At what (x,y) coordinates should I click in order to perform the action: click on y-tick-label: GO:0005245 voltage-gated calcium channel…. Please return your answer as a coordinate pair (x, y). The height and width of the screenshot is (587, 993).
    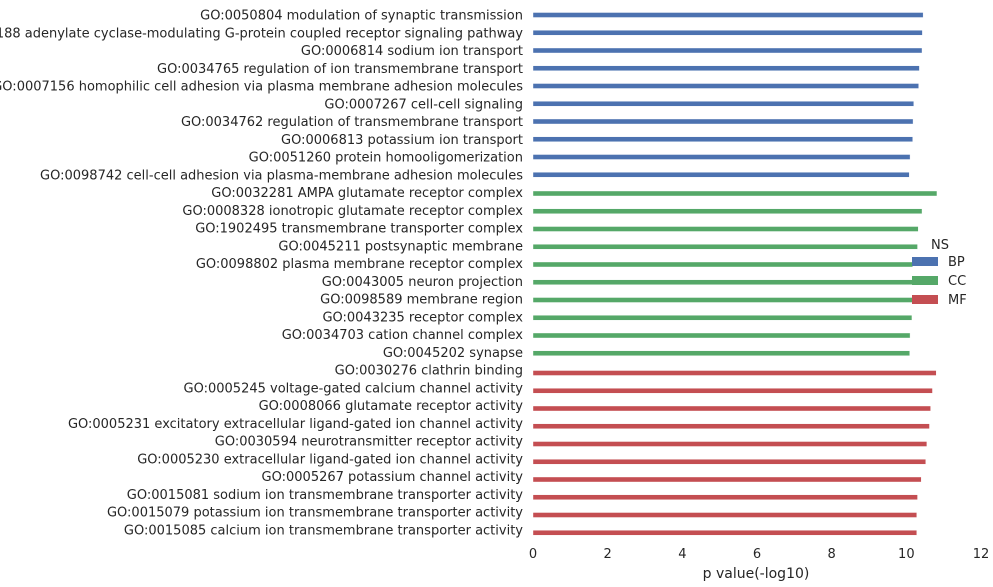
    Looking at the image, I should click on (354, 388).